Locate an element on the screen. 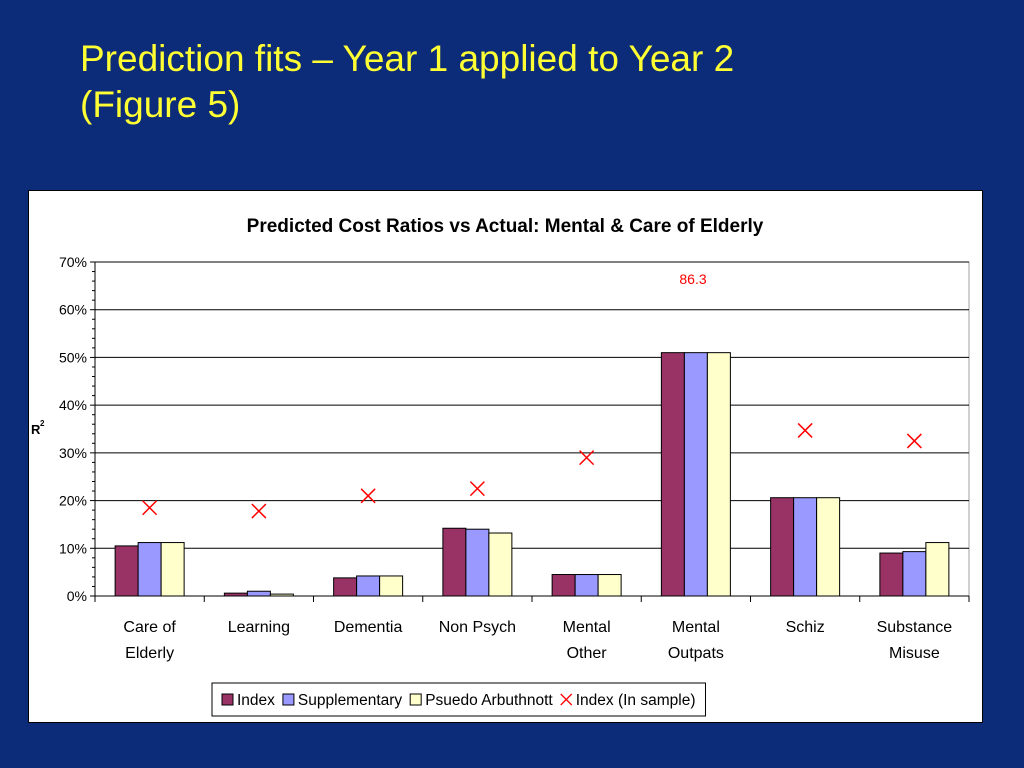 This screenshot has height=768, width=1024. x-category-label-line: Other is located at coordinates (587, 653).